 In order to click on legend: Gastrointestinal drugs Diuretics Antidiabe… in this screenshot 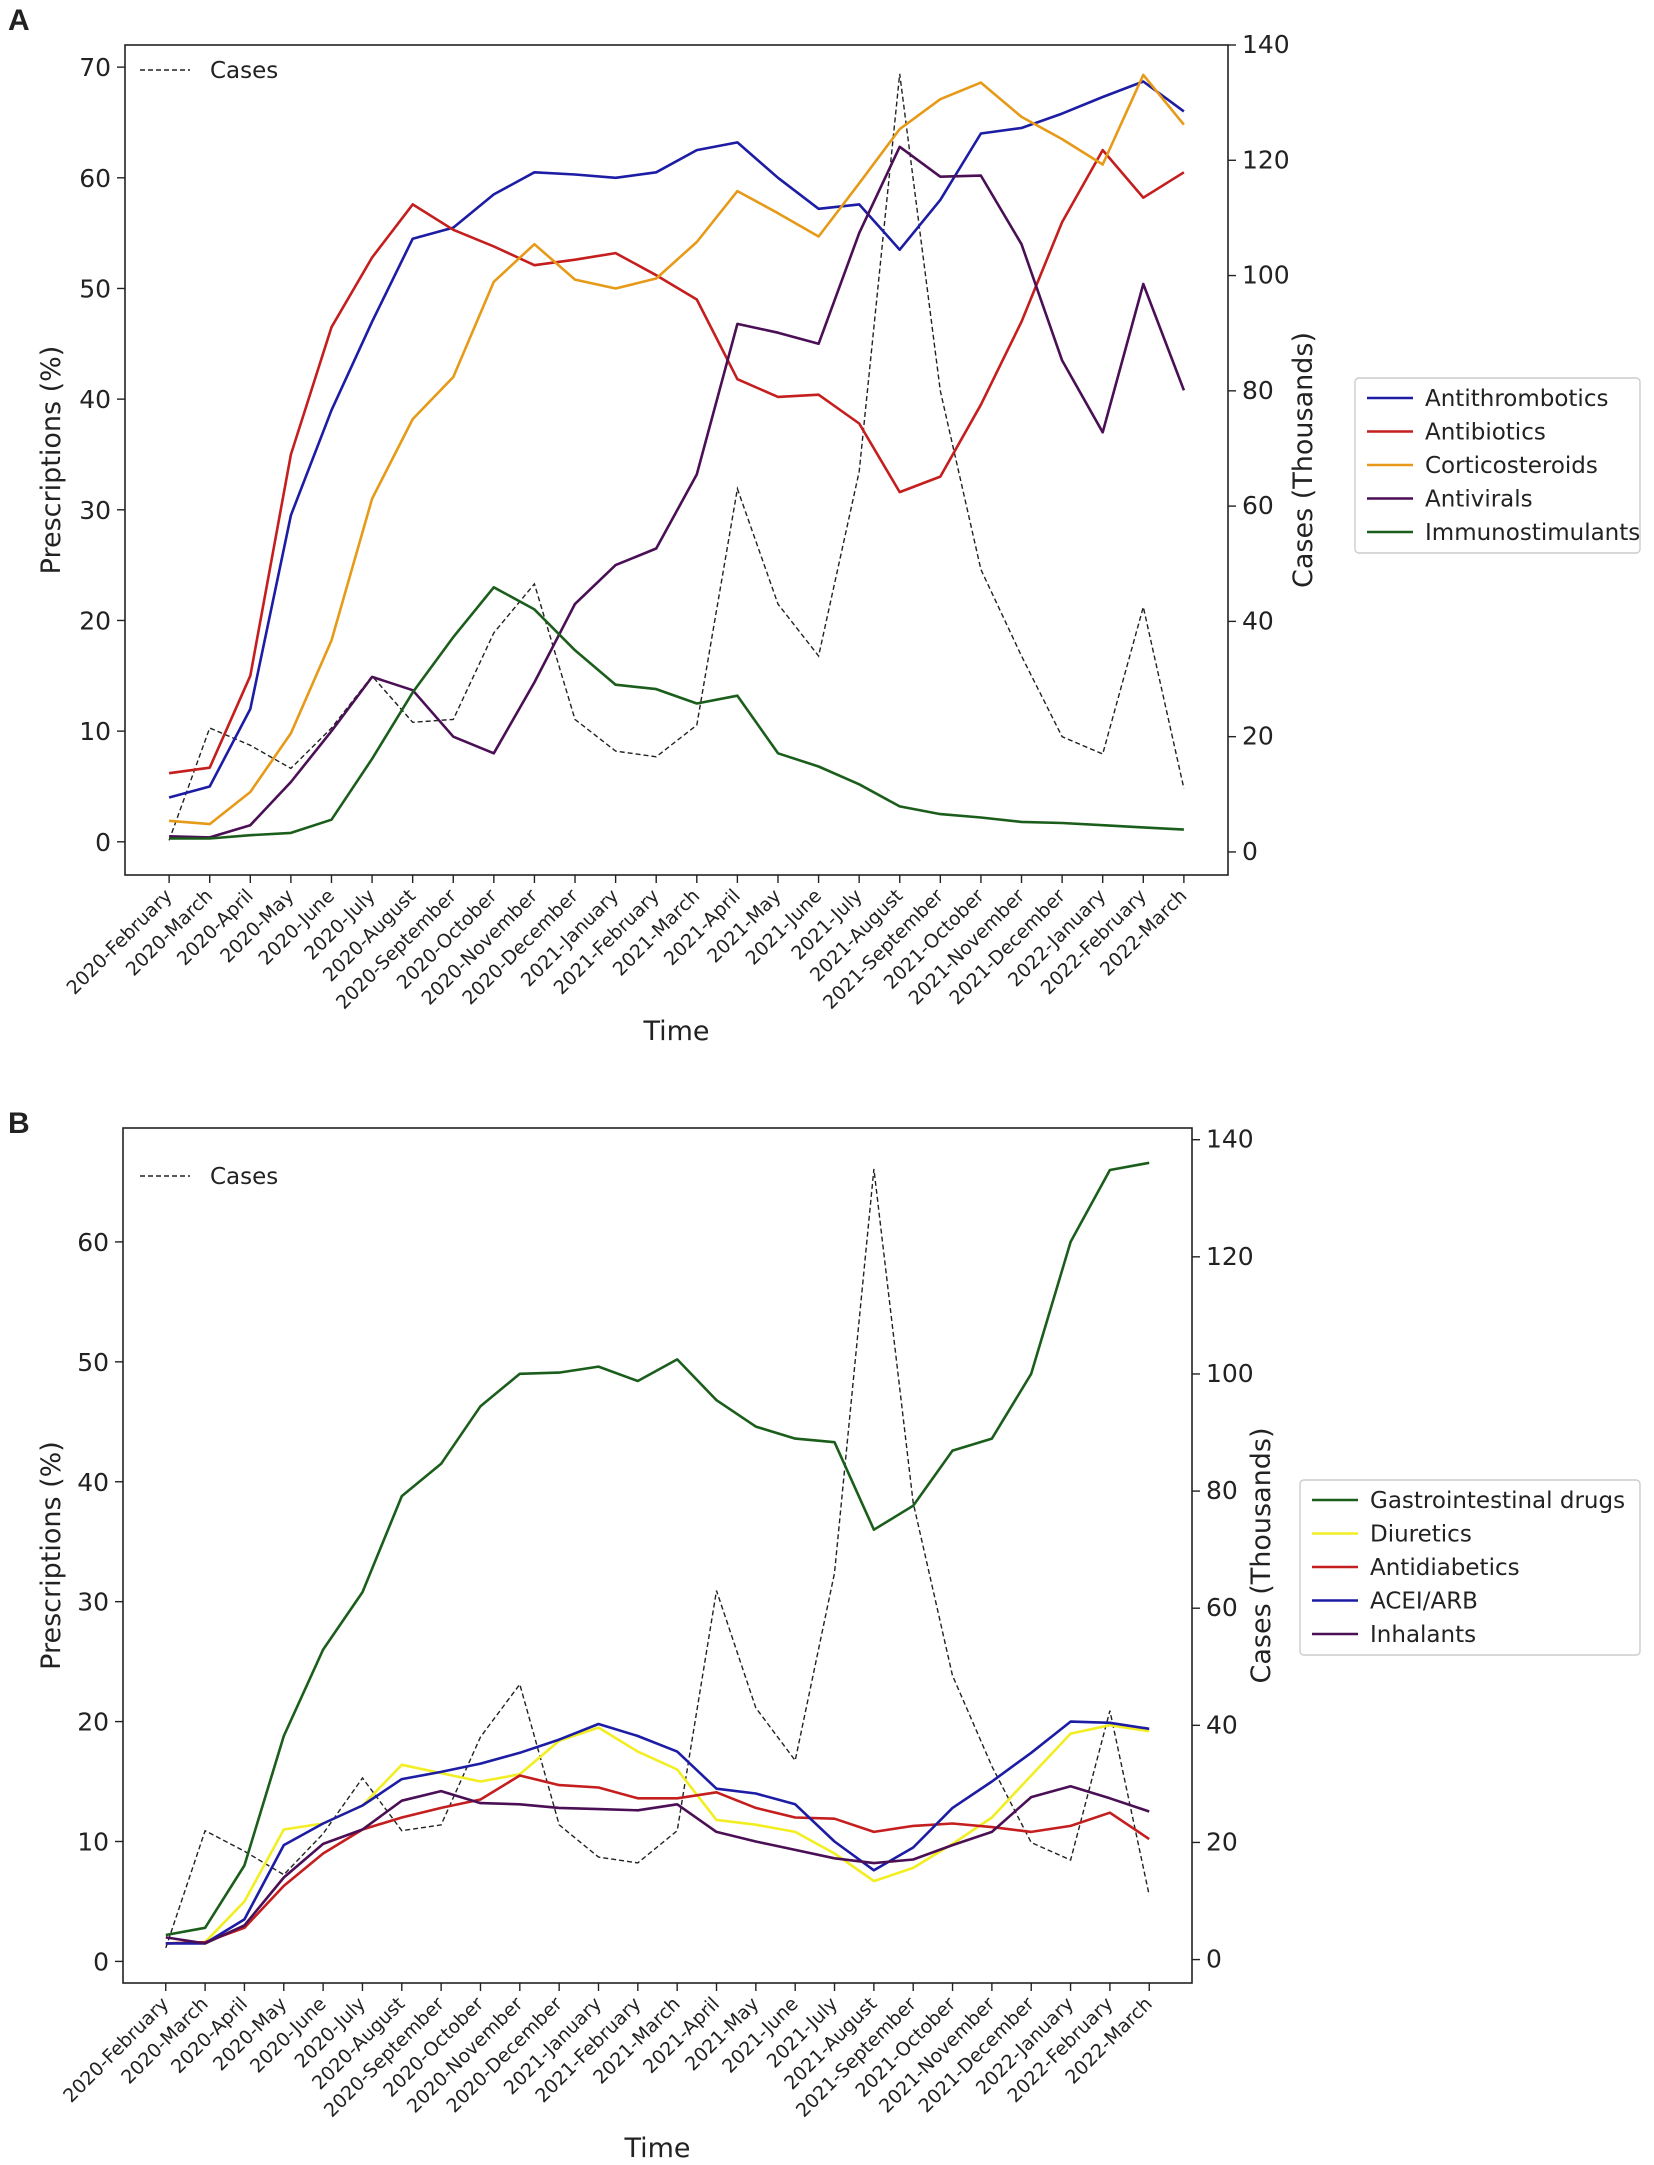, I will do `click(1470, 1567)`.